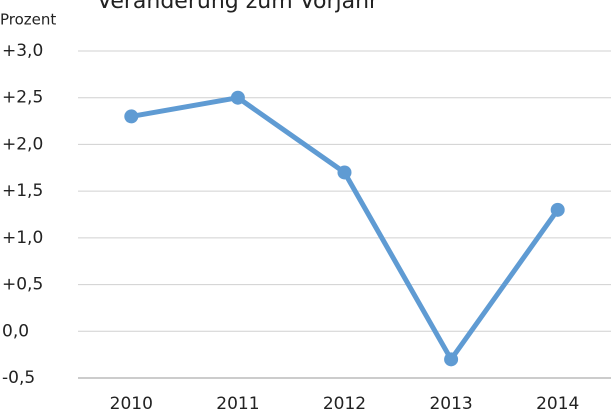  Describe the element at coordinates (131, 404) in the screenshot. I see `x-tick-label: 2010` at that location.